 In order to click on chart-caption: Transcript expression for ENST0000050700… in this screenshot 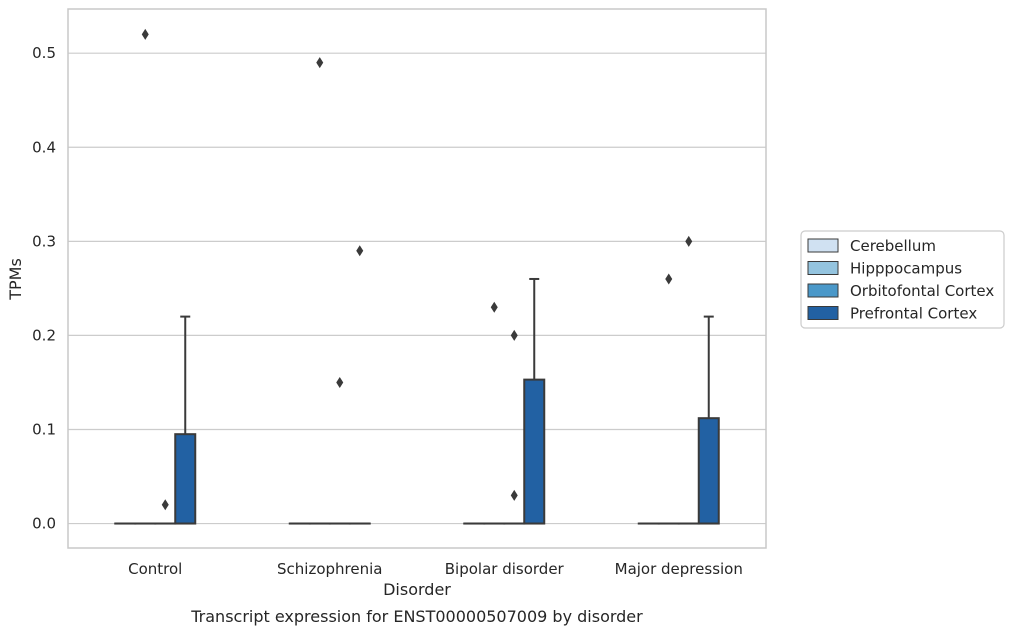, I will do `click(416, 616)`.